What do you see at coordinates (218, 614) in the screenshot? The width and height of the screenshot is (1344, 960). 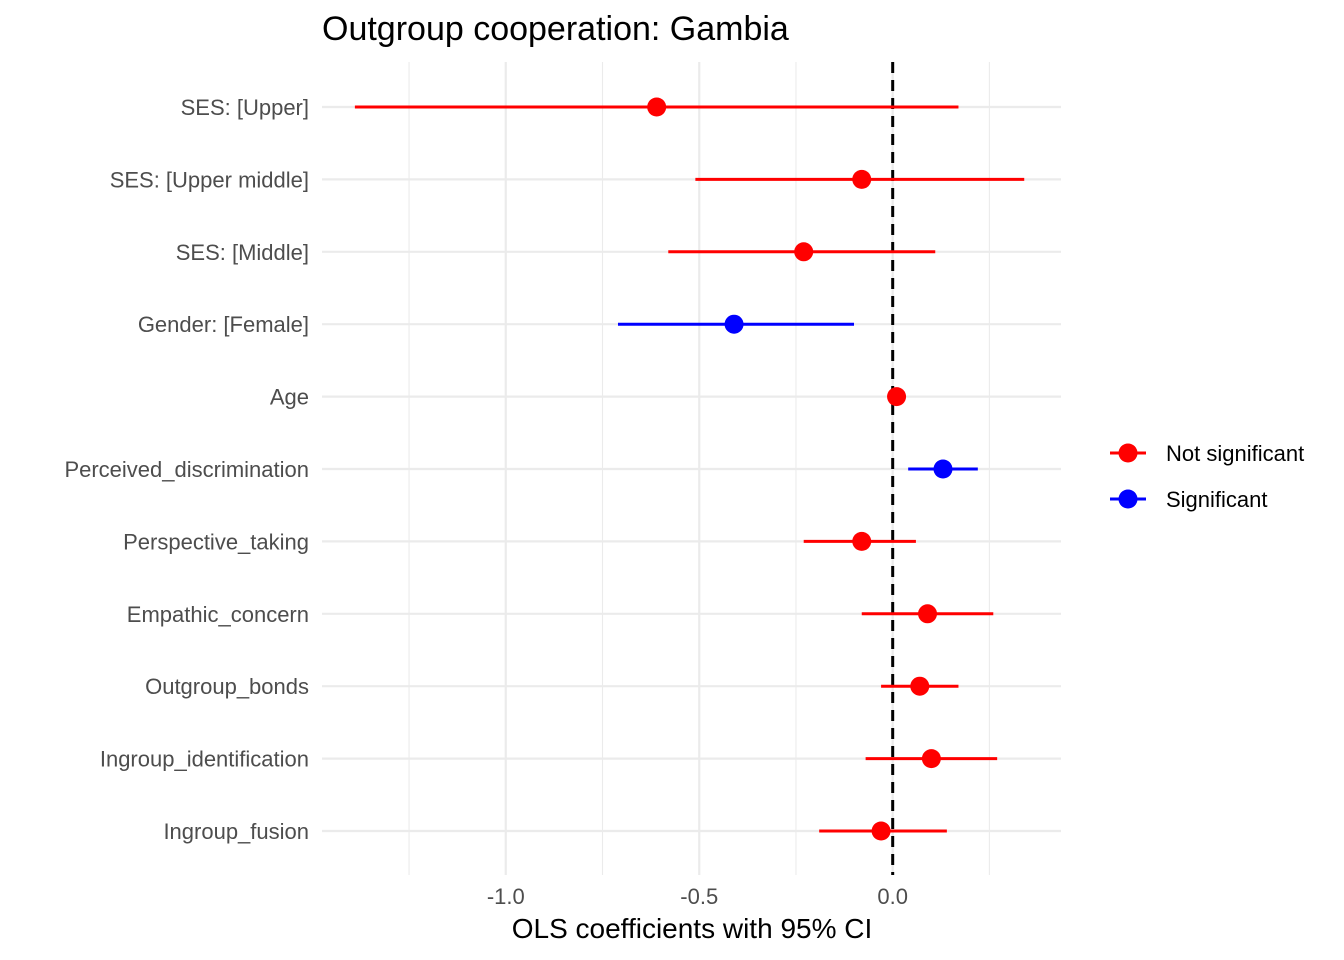 I see `y-tick-label: Empathic_concern` at bounding box center [218, 614].